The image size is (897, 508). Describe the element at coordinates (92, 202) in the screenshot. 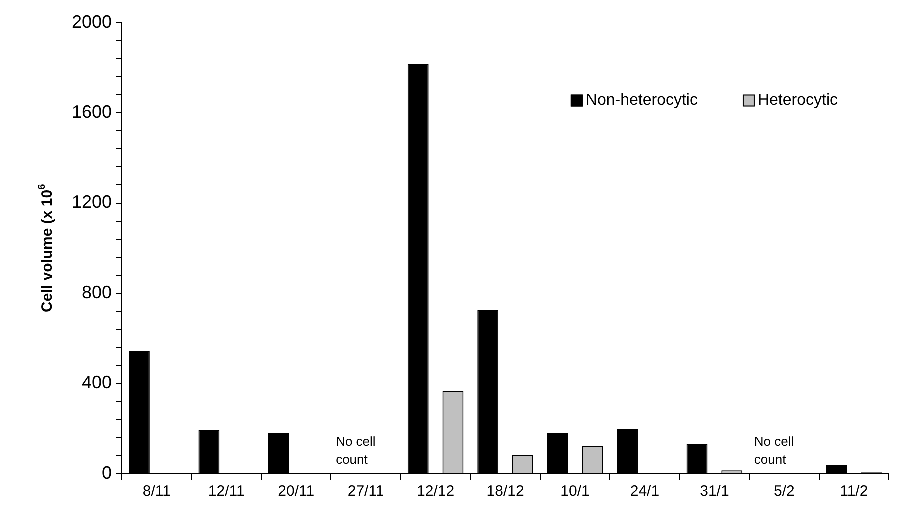

I see `y-tick-label: 1200` at that location.